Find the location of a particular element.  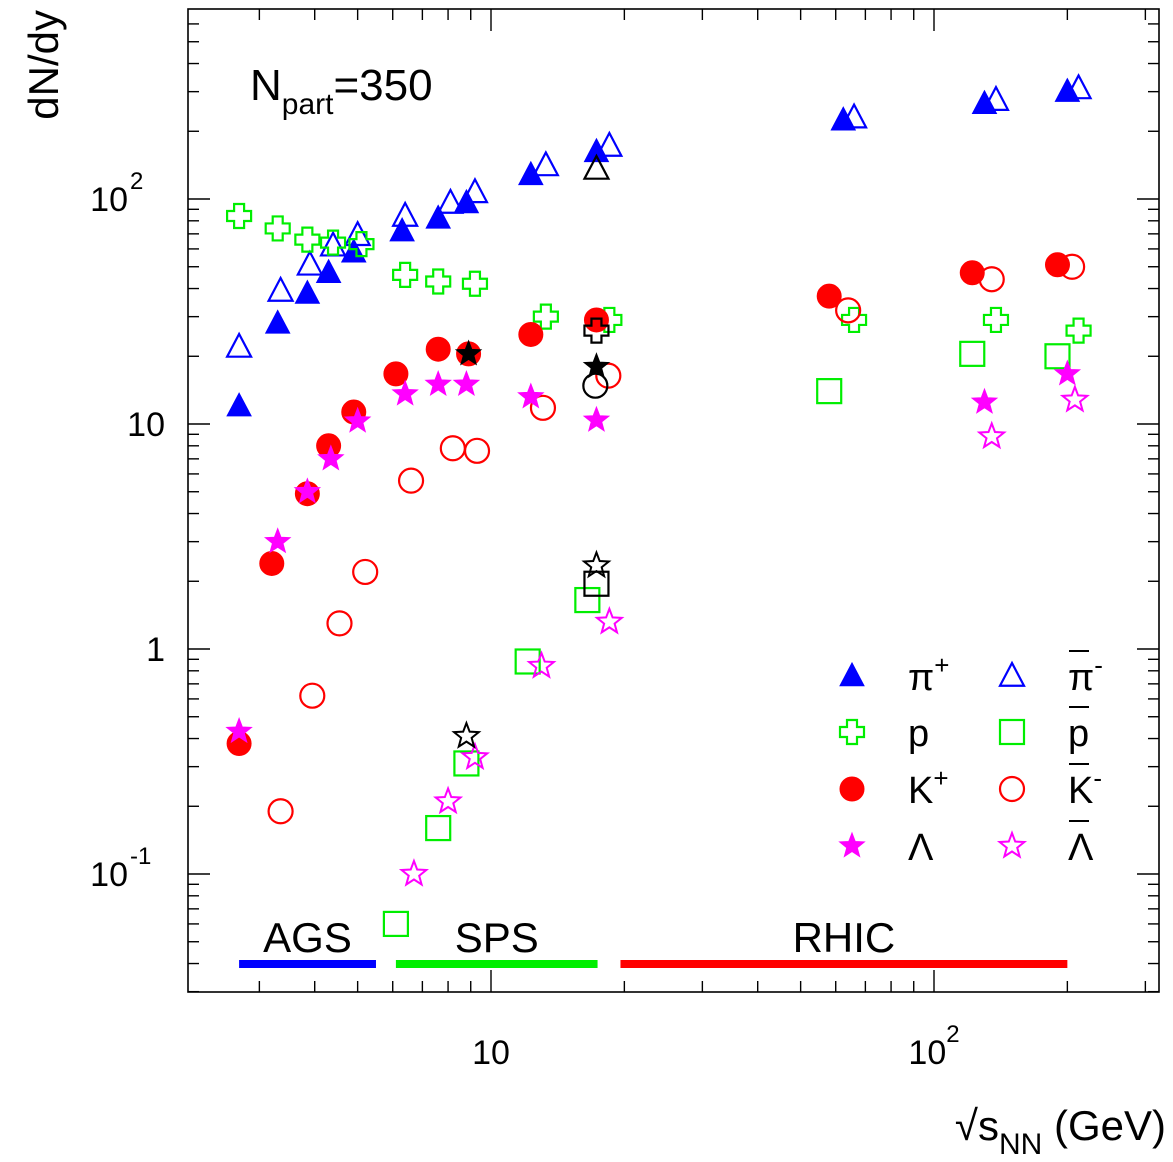

legend-label-sup: + is located at coordinates (941, 665).